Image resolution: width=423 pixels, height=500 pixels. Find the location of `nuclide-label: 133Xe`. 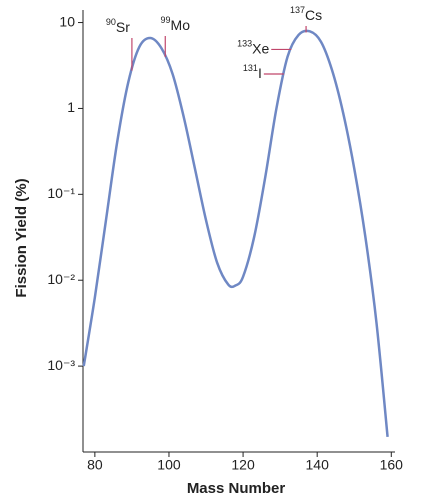

nuclide-label: 133Xe is located at coordinates (253, 47).